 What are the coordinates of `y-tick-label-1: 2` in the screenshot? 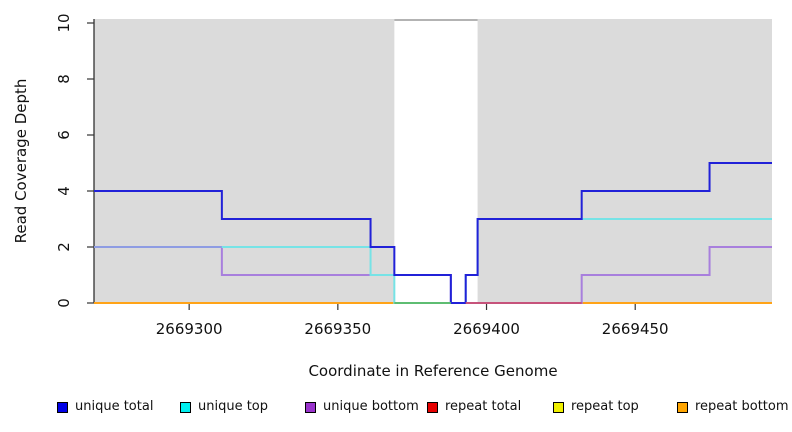 It's located at (64, 247).